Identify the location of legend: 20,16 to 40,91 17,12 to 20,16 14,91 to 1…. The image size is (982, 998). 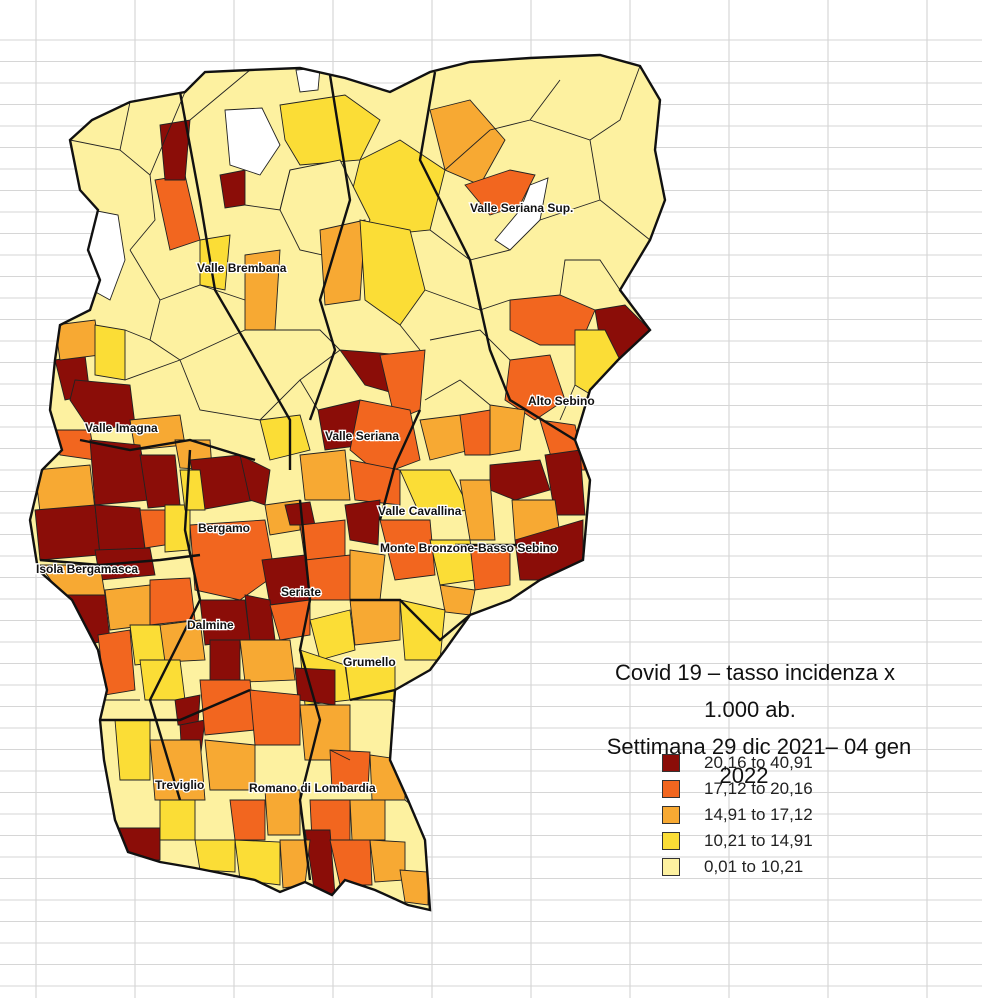
(767, 815).